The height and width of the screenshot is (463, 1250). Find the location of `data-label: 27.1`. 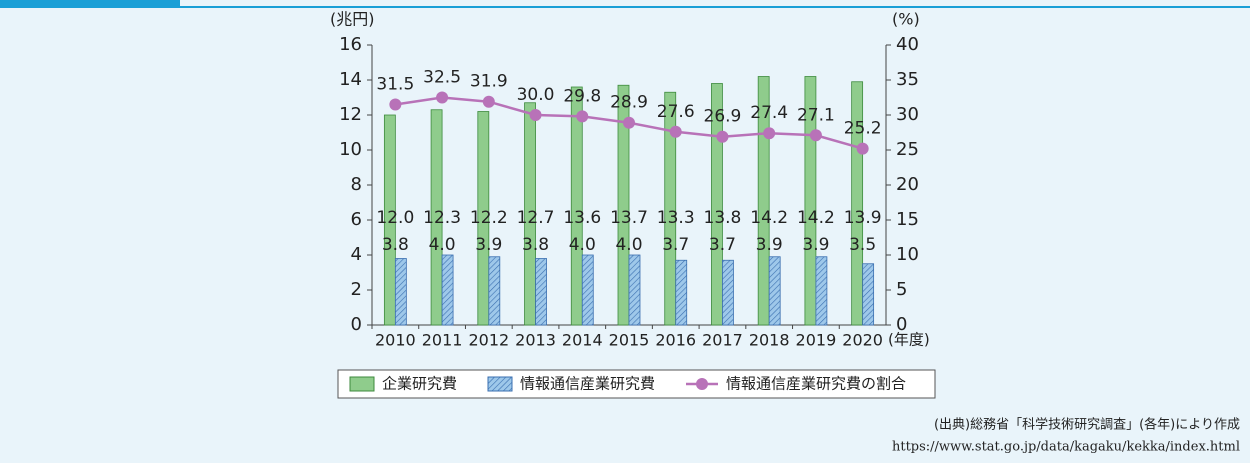

data-label: 27.1 is located at coordinates (816, 115).